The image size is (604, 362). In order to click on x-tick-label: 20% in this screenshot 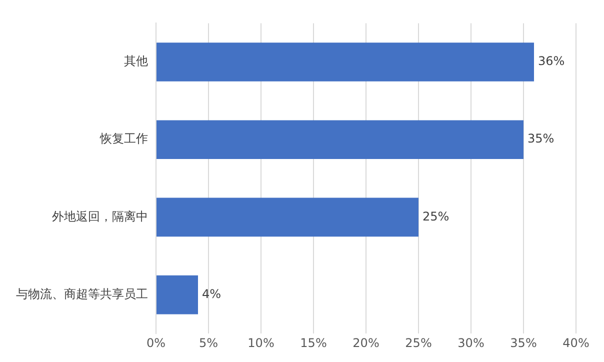, I will do `click(366, 343)`.